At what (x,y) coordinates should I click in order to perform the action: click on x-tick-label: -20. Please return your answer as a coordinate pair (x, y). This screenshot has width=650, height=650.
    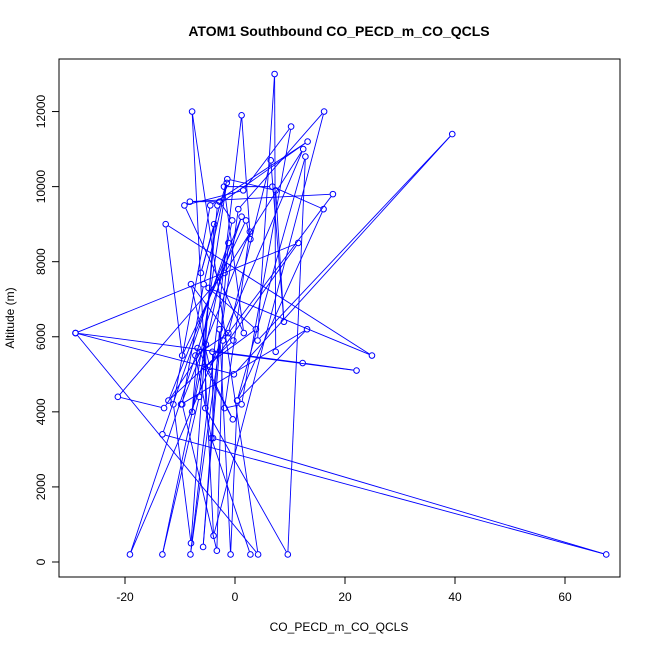
    Looking at the image, I should click on (125, 597).